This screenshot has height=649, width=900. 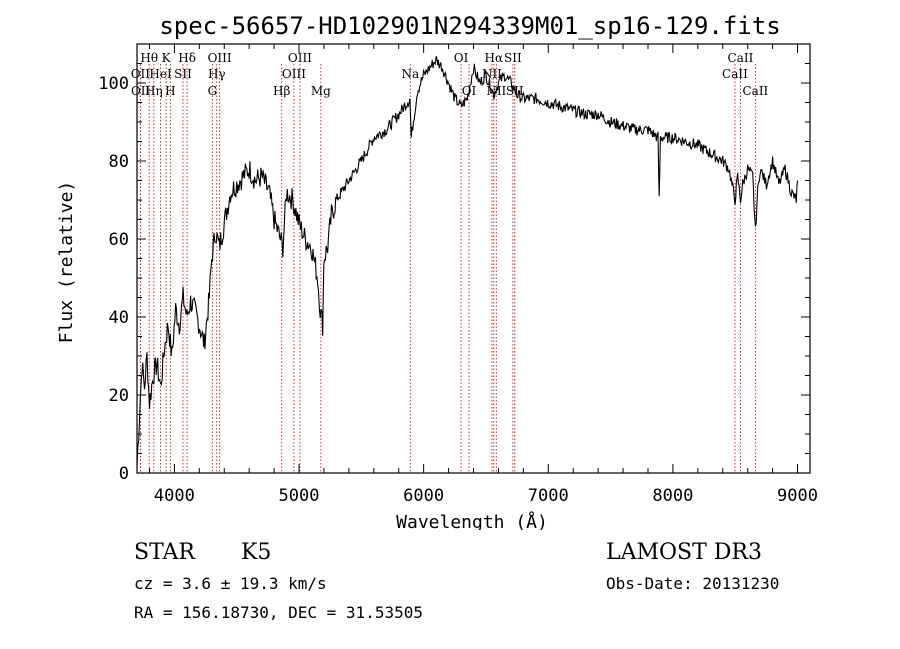 What do you see at coordinates (423, 496) in the screenshot?
I see `x-tick-label: 6000` at bounding box center [423, 496].